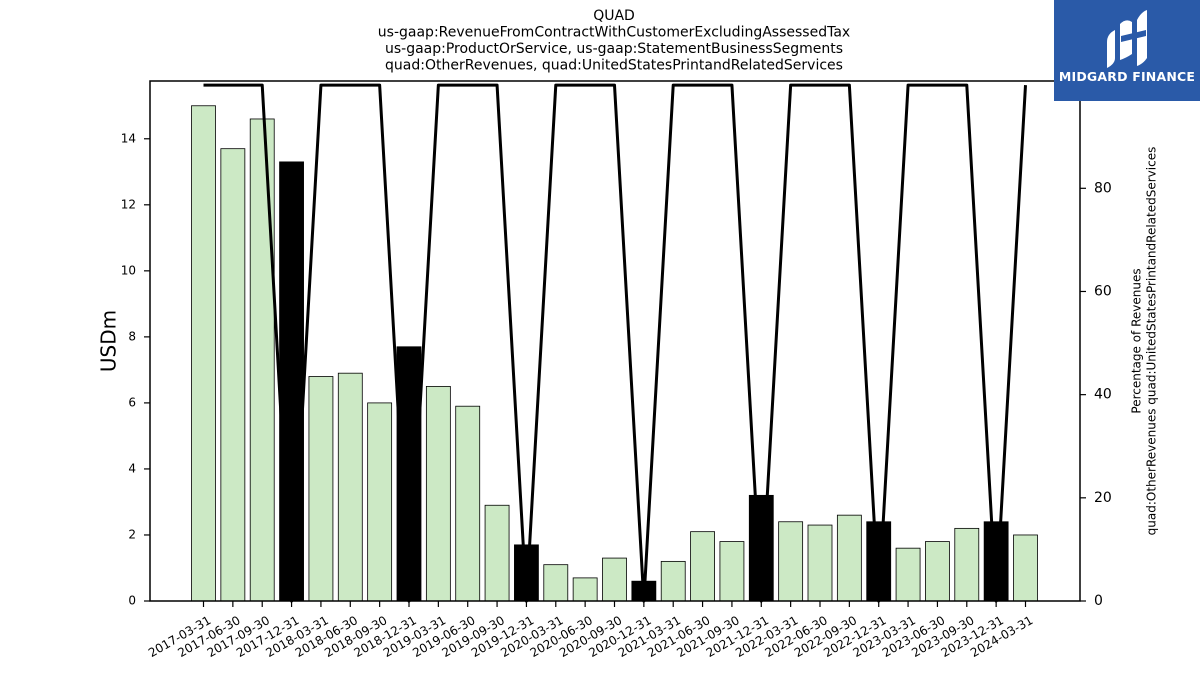 The width and height of the screenshot is (1200, 675). I want to click on y-axis-left: 0 2 4 6 8 10 12 14, so click(135, 369).